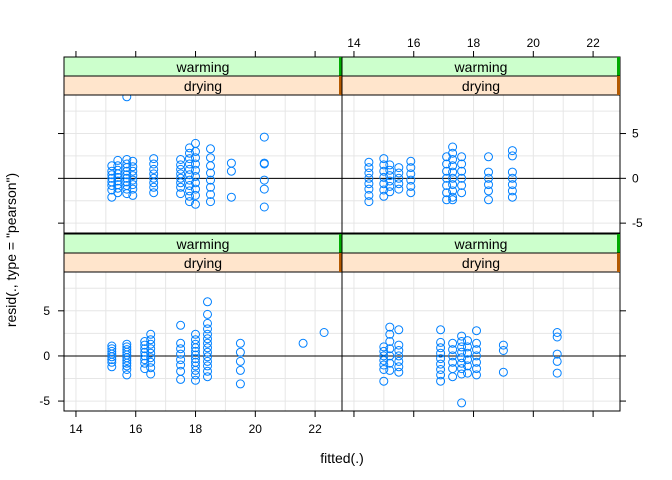  What do you see at coordinates (618, 85) in the screenshot?
I see `strip-drying-level-marker` at bounding box center [618, 85].